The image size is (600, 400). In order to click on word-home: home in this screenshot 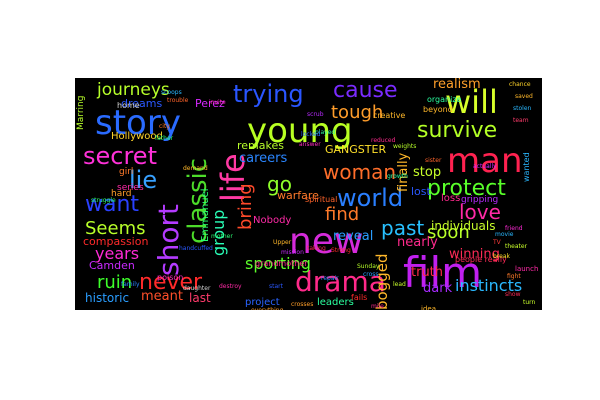, I will do `click(128, 105)`.